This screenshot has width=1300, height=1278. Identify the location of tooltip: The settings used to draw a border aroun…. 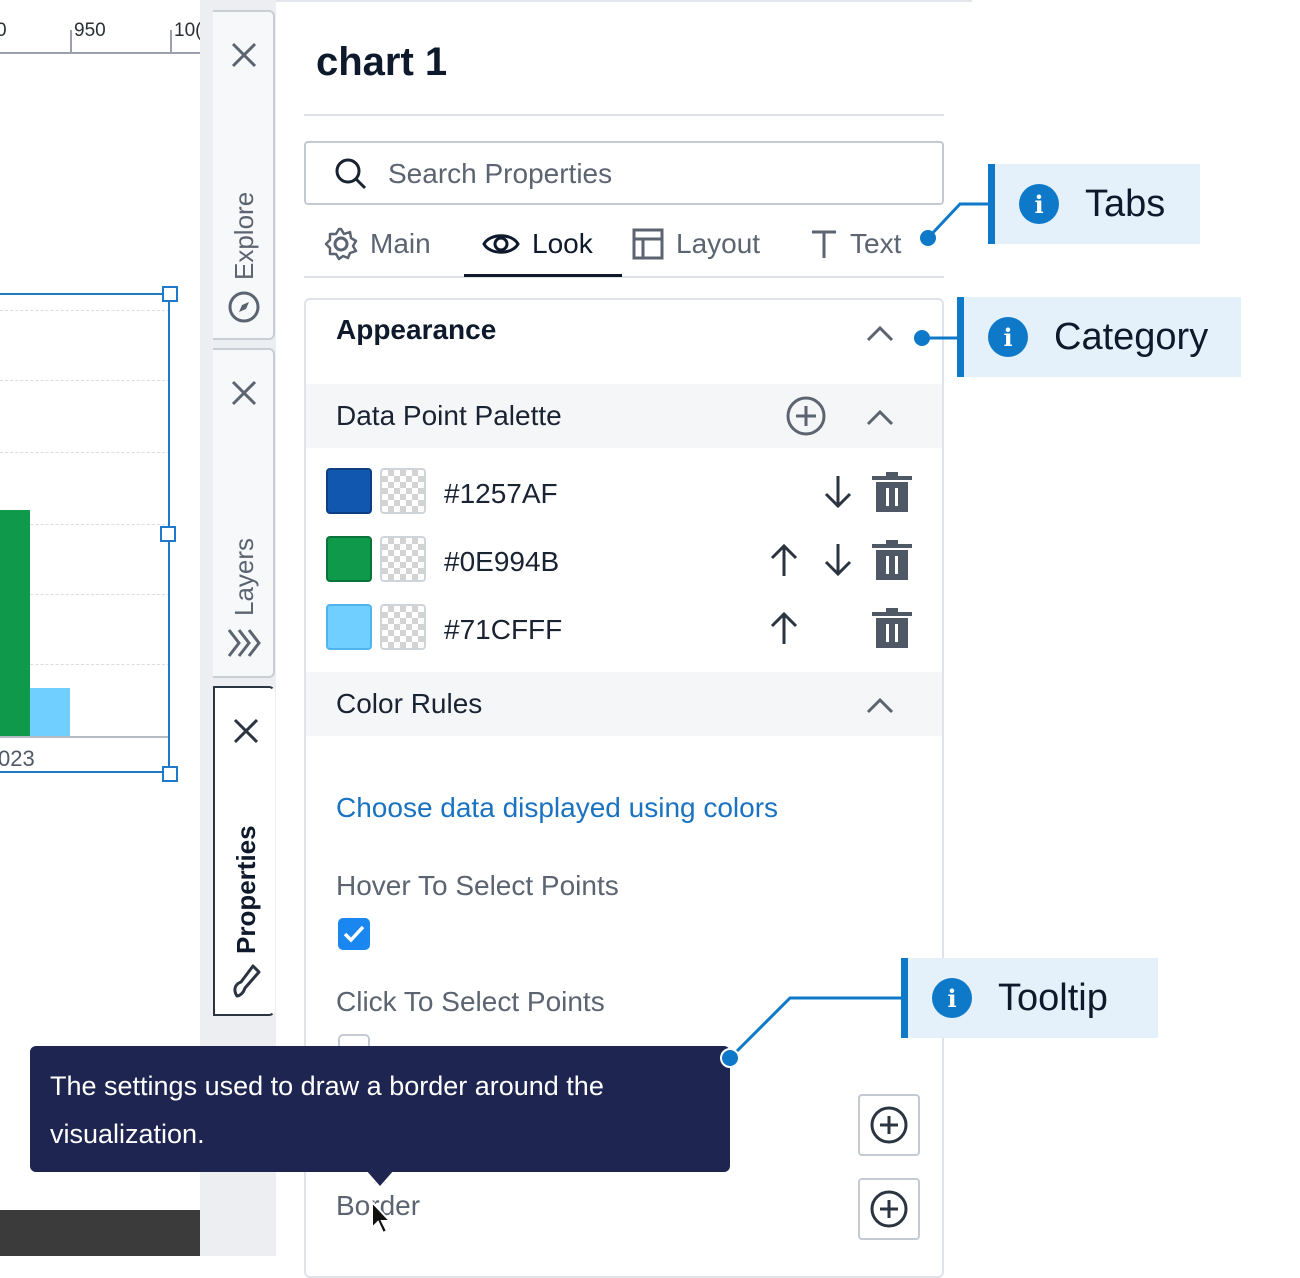
(380, 1109).